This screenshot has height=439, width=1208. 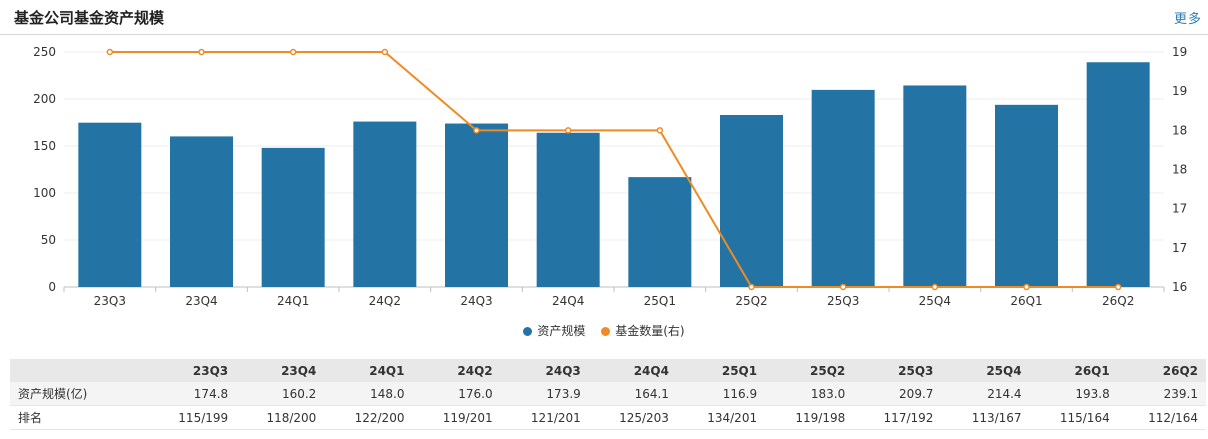 I want to click on y-right-tick-label: 16, so click(x=1179, y=287).